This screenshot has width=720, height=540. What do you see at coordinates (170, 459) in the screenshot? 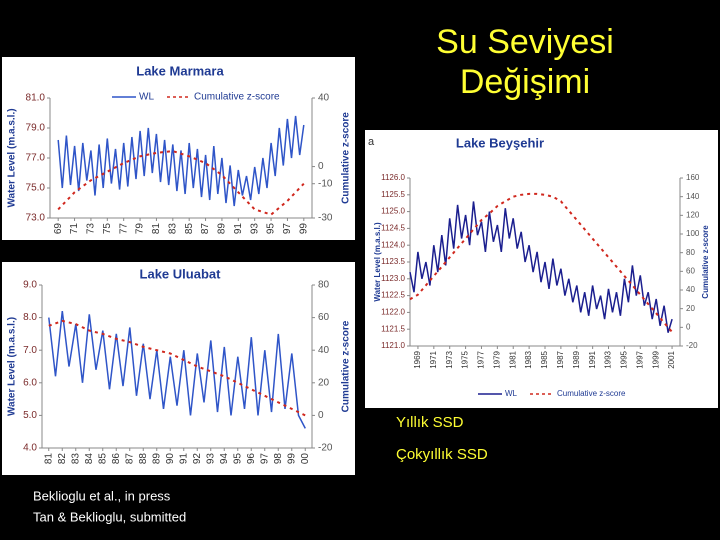
I see `x-tick-label: 90` at bounding box center [170, 459].